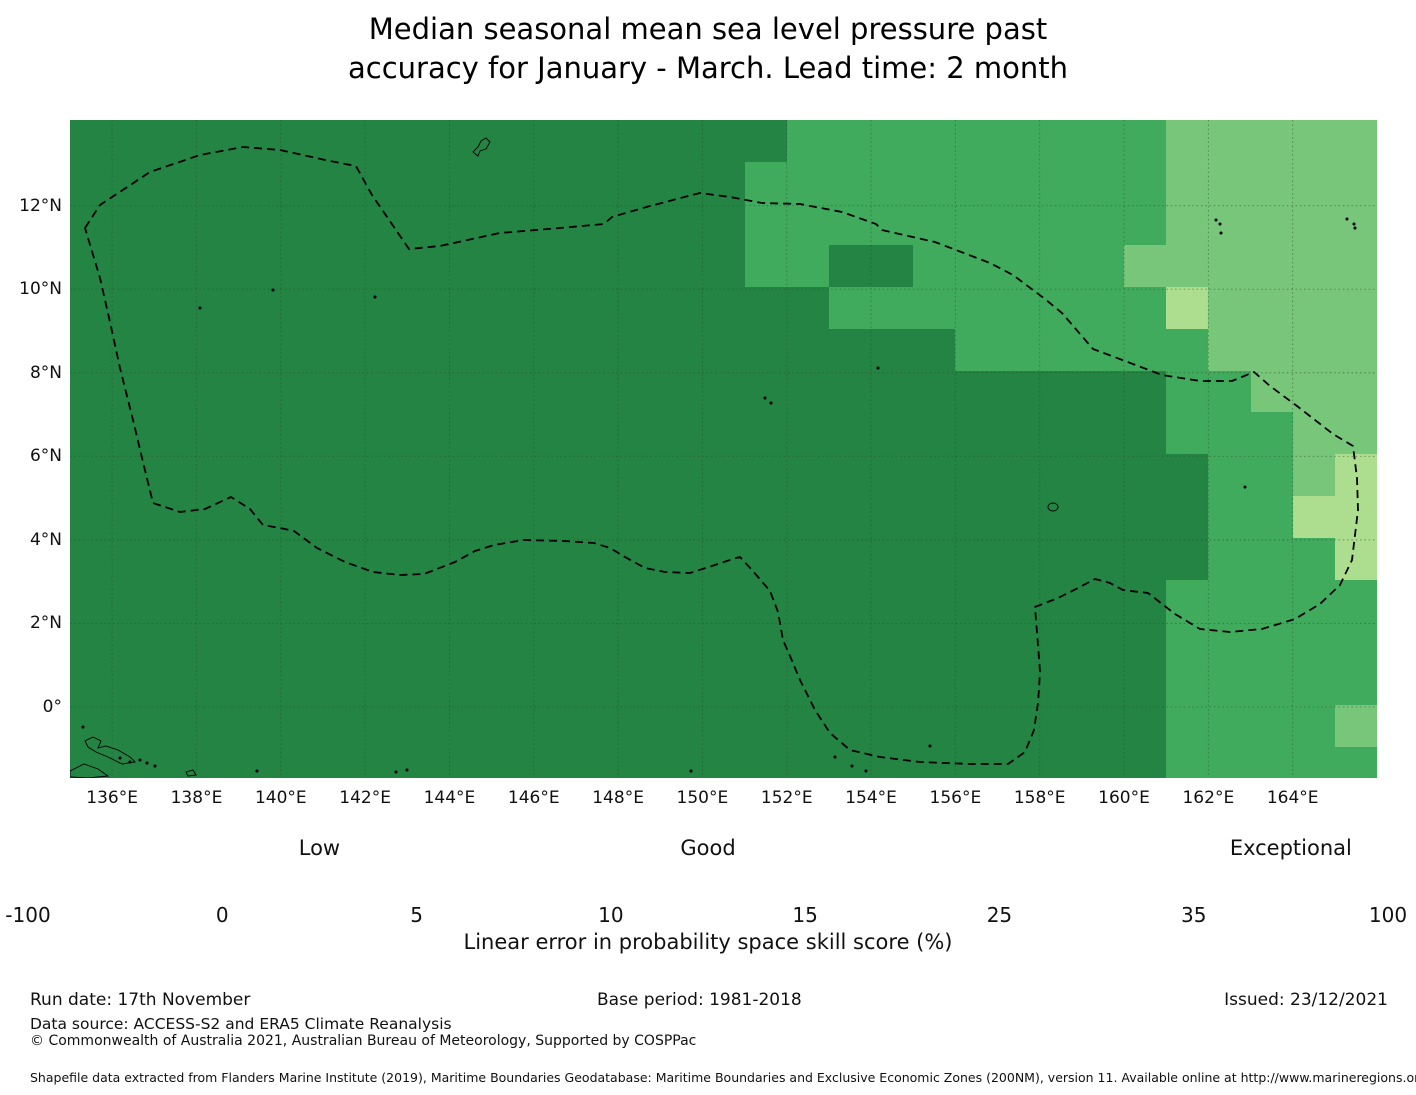 This screenshot has height=1095, width=1416. Describe the element at coordinates (481, 147) in the screenshot. I see `island-outline` at that location.